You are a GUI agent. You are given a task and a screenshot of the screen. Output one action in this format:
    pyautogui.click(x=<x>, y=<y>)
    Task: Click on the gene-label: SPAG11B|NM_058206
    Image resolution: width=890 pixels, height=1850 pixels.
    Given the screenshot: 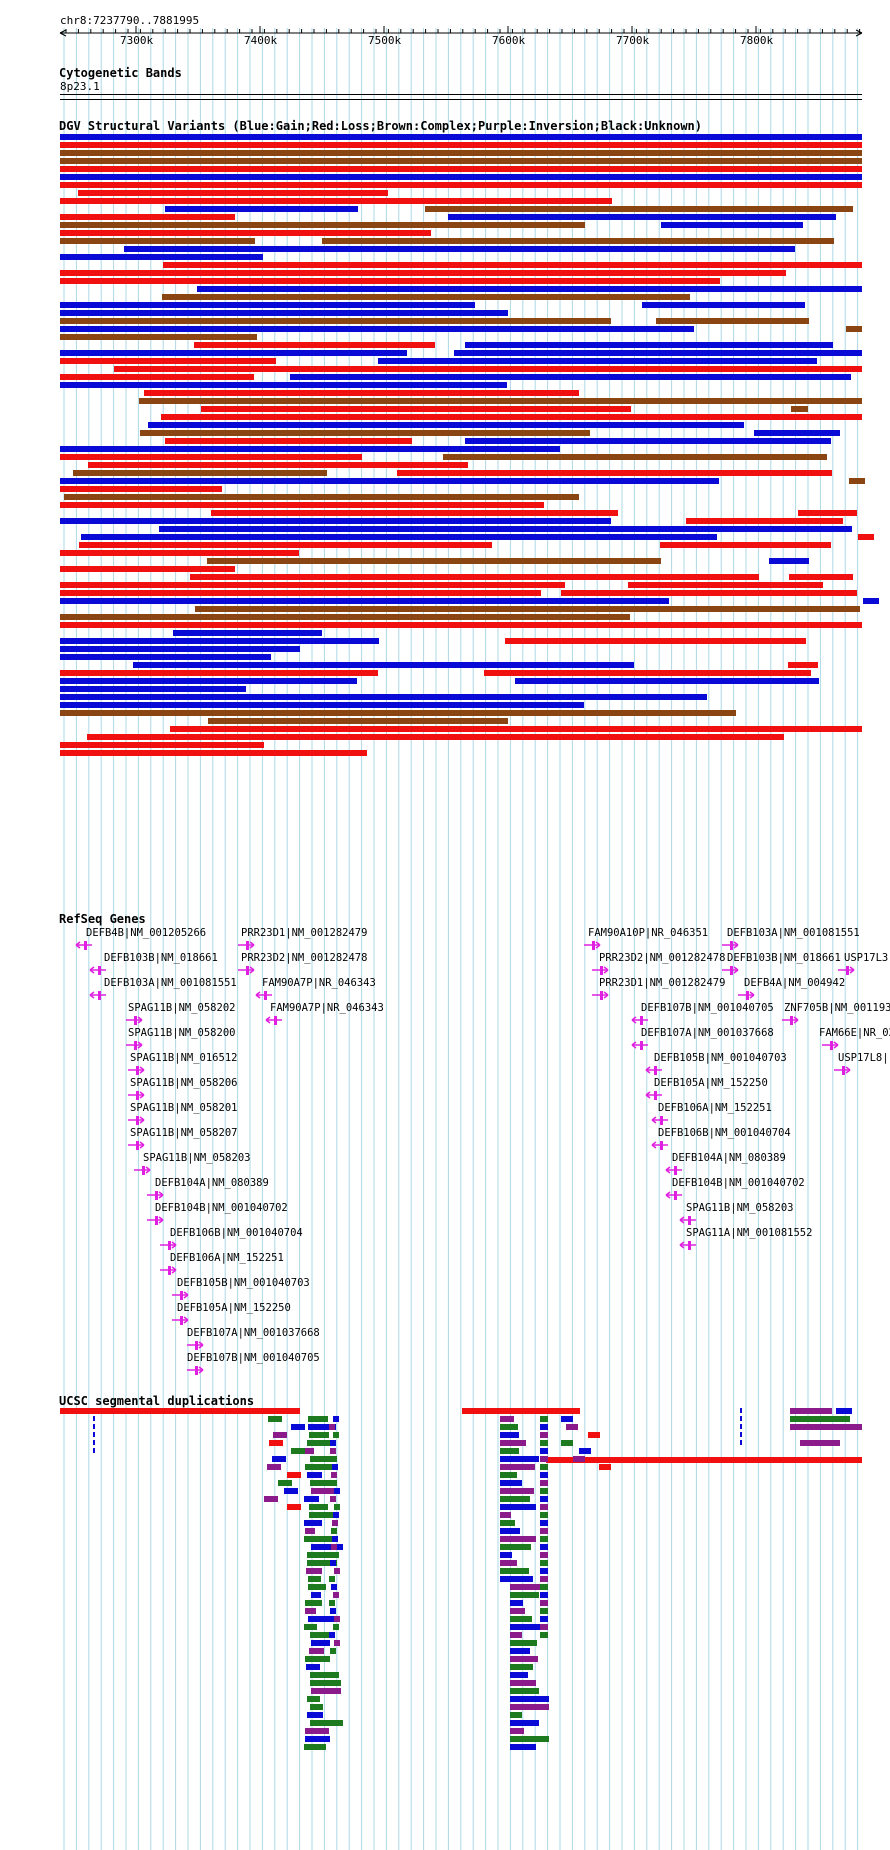 What is the action you would take?
    pyautogui.click(x=184, y=1083)
    